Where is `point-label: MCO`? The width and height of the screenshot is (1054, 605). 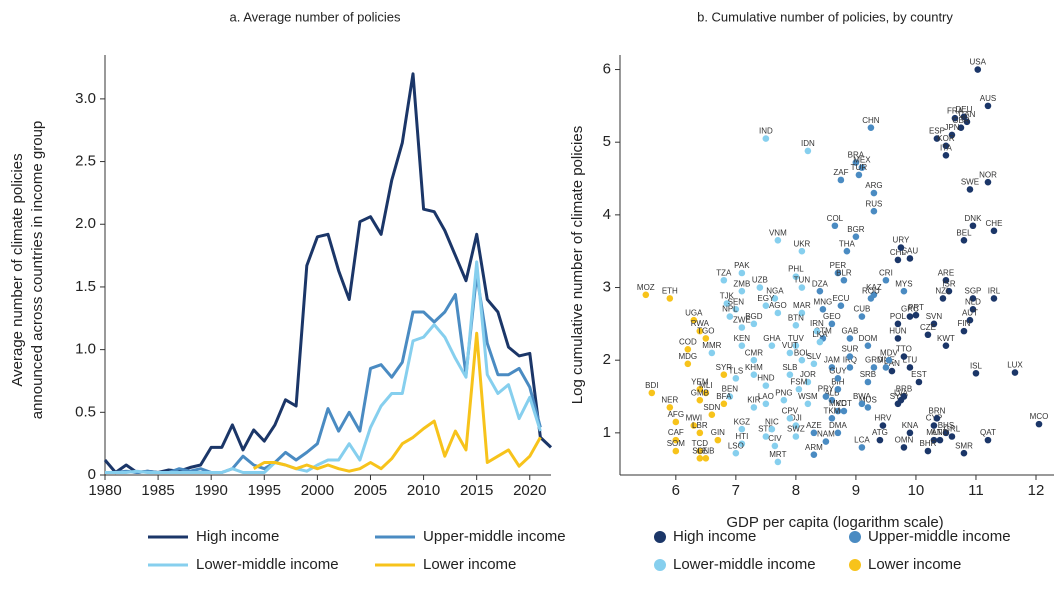 point-label: MCO is located at coordinates (1039, 416).